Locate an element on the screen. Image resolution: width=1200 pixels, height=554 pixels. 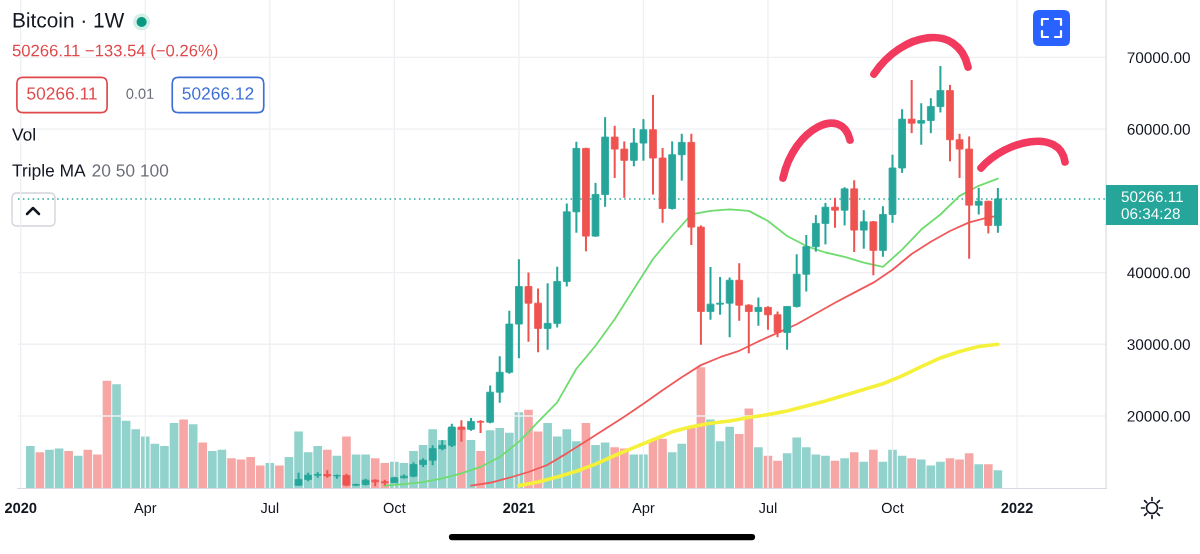
x-tick-label: 2020 is located at coordinates (21, 508).